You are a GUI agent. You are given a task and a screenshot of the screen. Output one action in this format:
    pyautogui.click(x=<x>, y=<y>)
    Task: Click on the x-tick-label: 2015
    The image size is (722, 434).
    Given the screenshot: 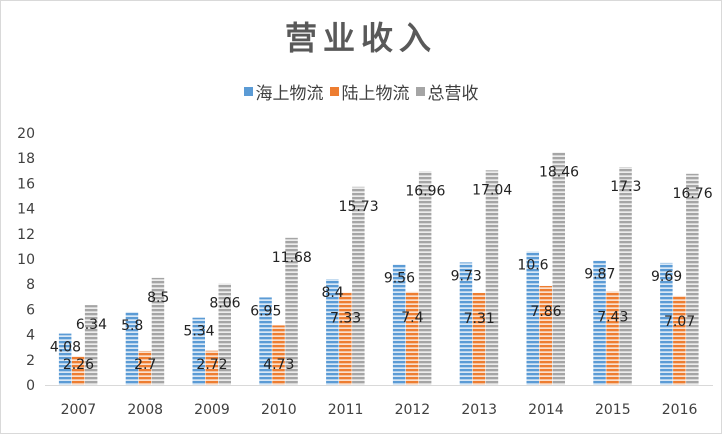 What is the action you would take?
    pyautogui.click(x=613, y=410)
    